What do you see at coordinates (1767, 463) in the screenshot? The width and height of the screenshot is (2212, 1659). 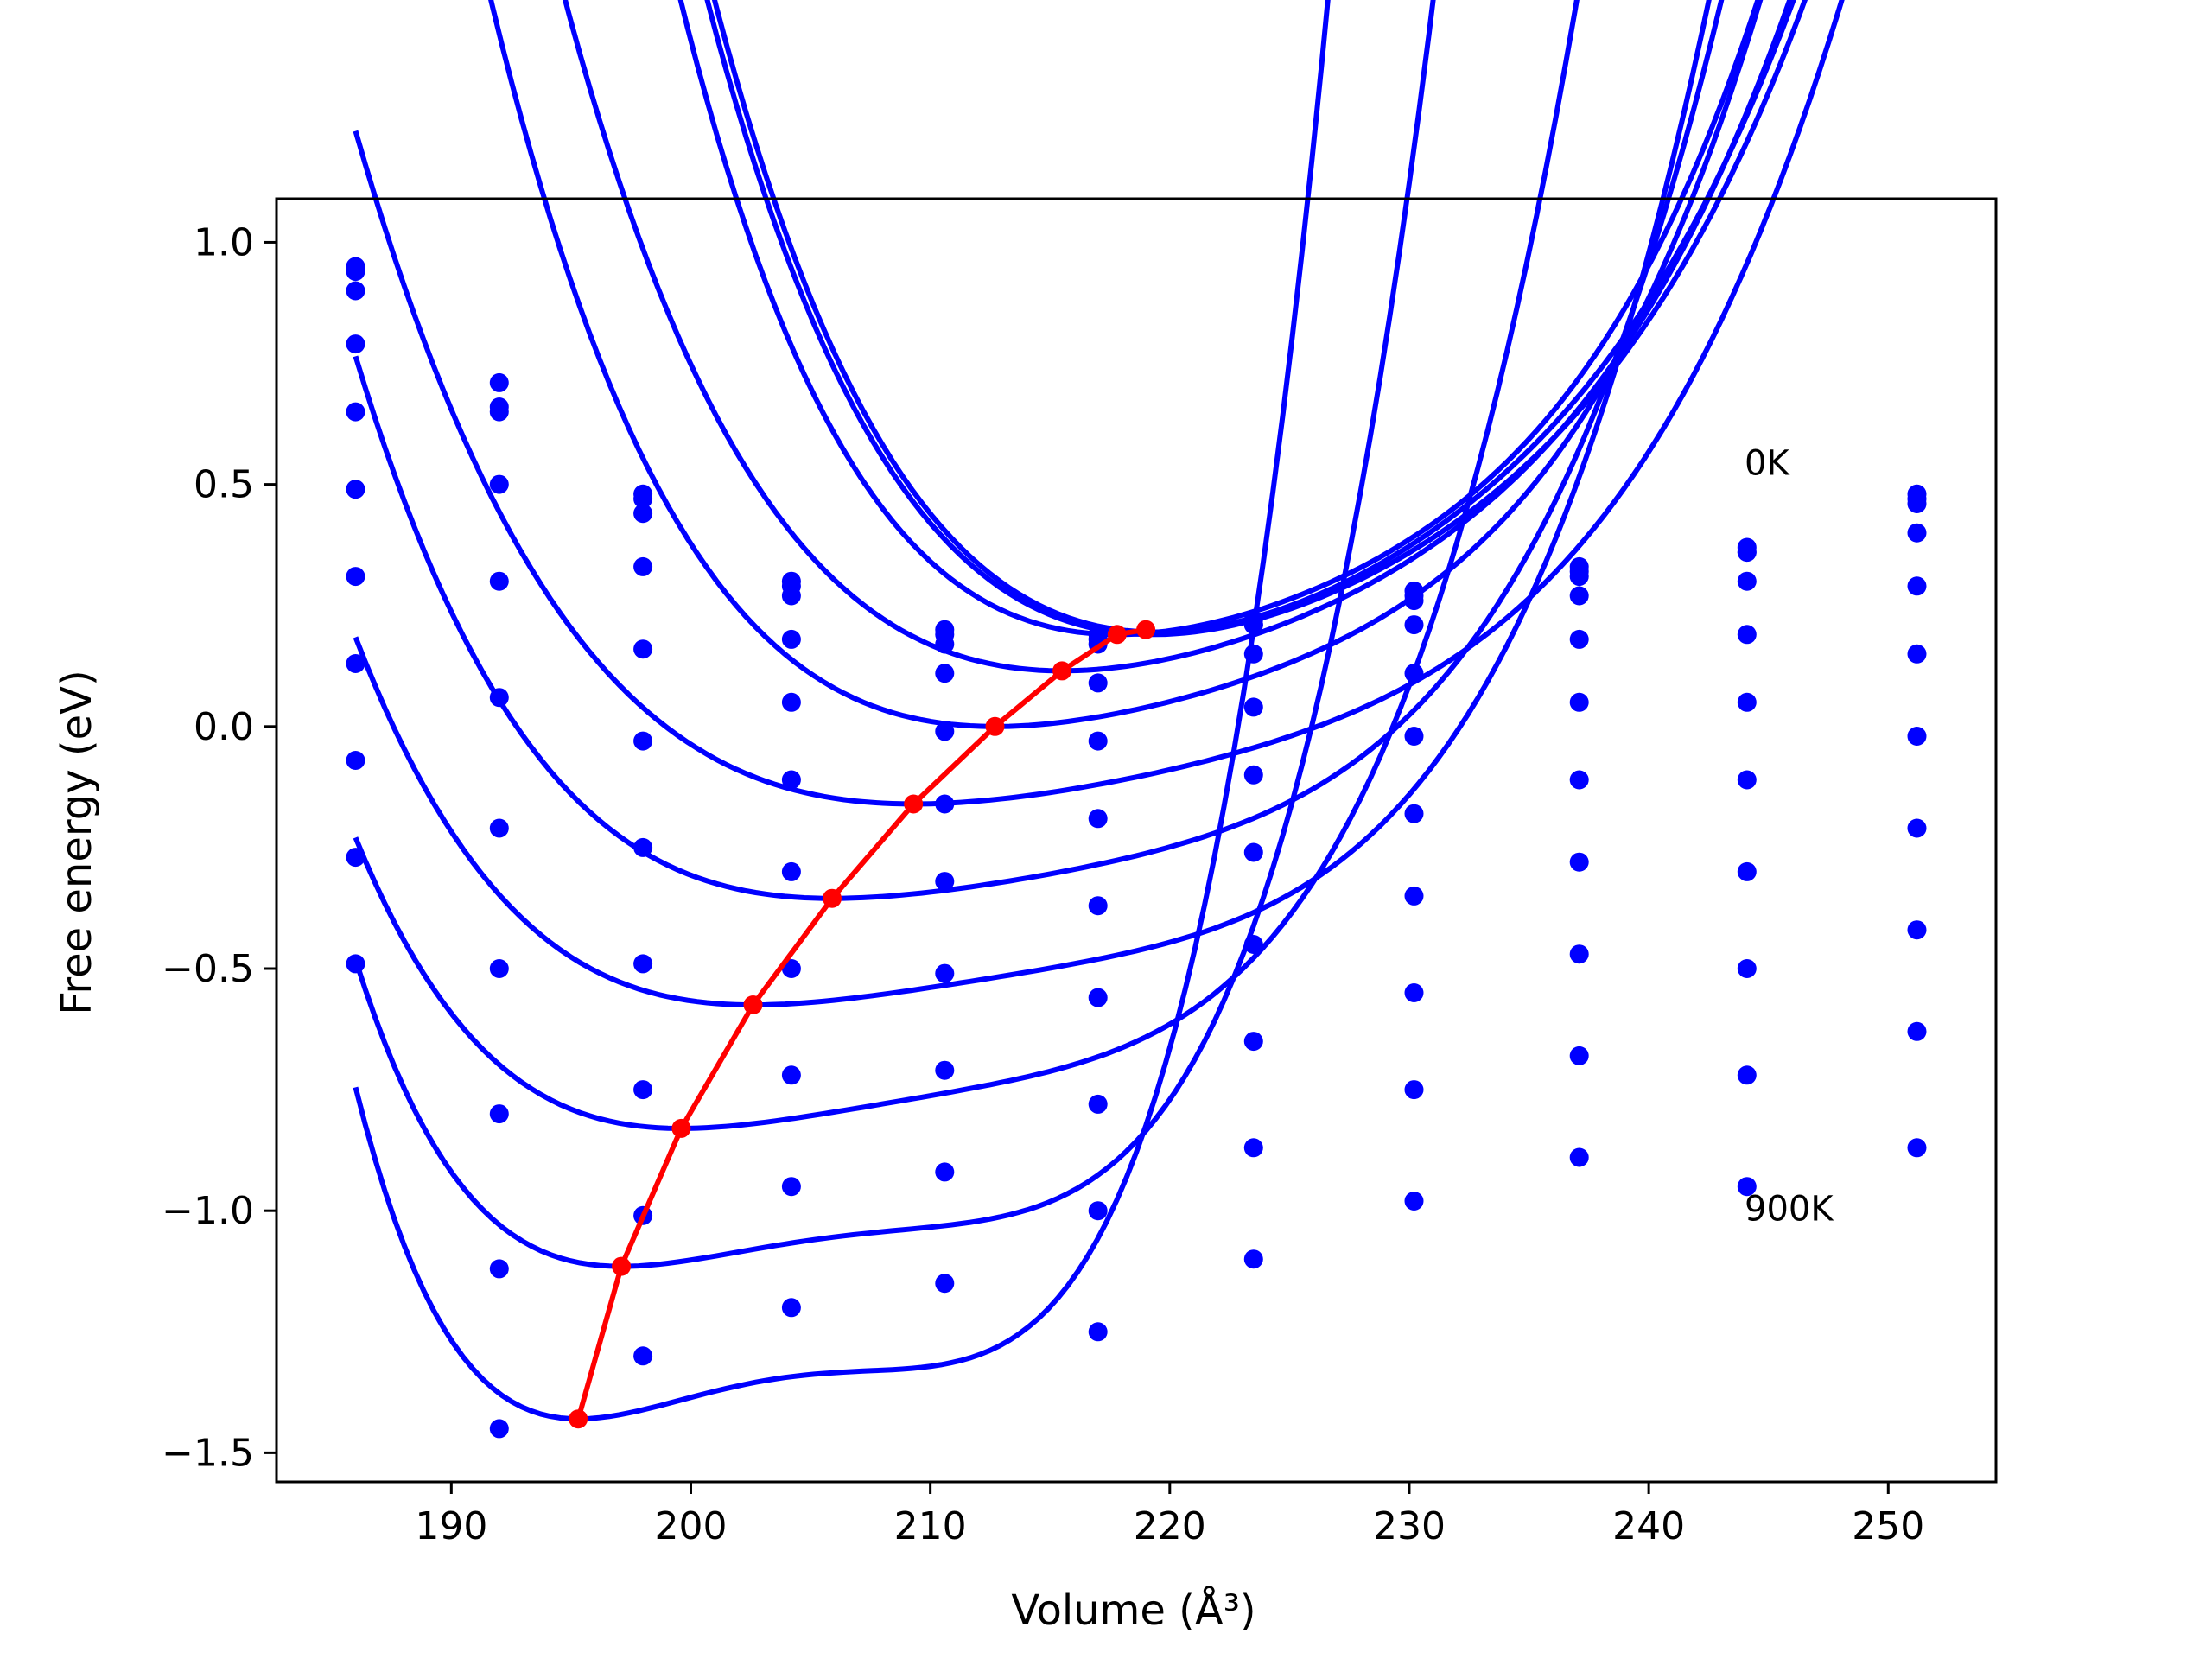 I see `annotation-0k: 0K` at bounding box center [1767, 463].